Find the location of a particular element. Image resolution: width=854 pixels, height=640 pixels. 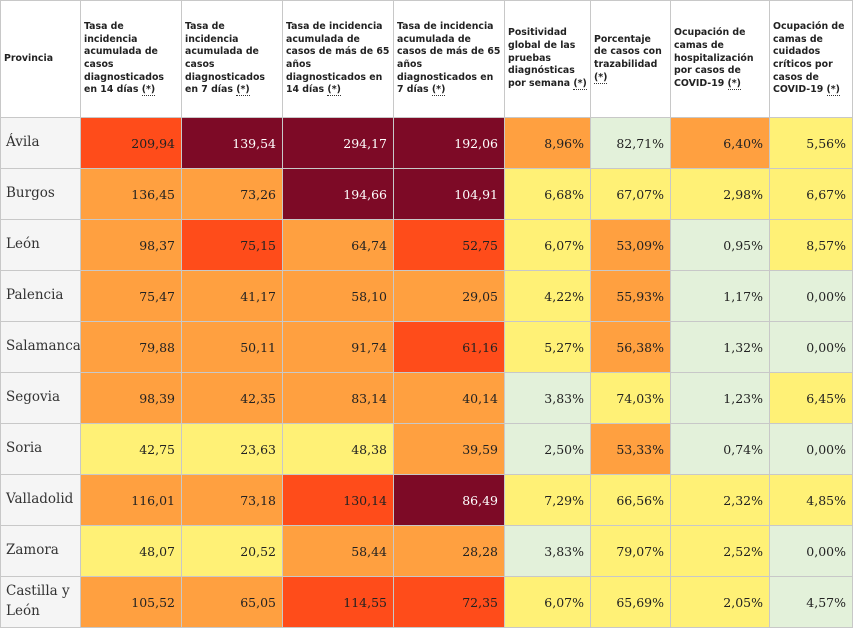

province-name: Burgos is located at coordinates (40, 194).